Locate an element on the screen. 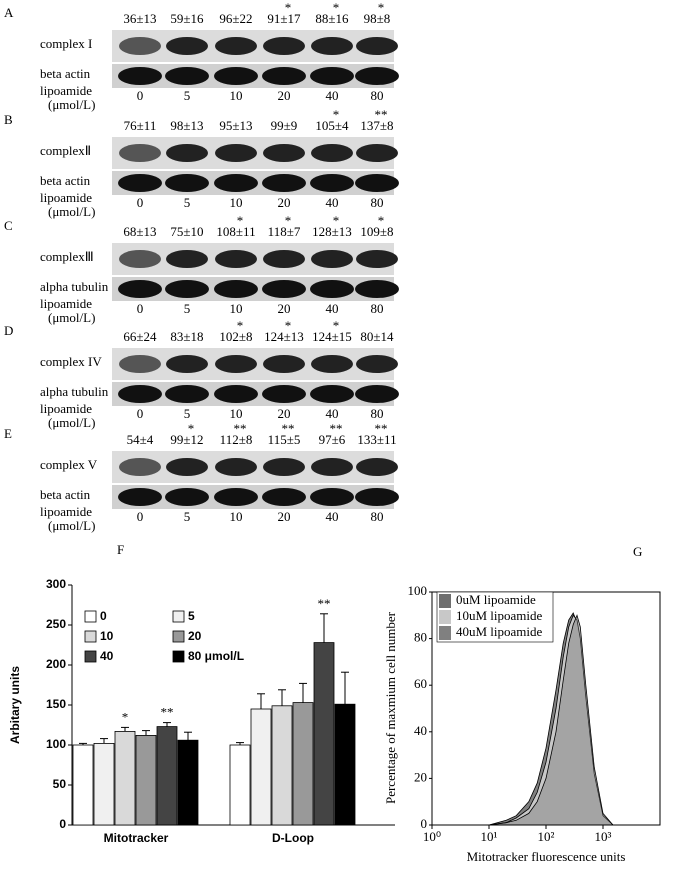 Image resolution: width=678 pixels, height=878 pixels. panel-letter: G is located at coordinates (637, 551).